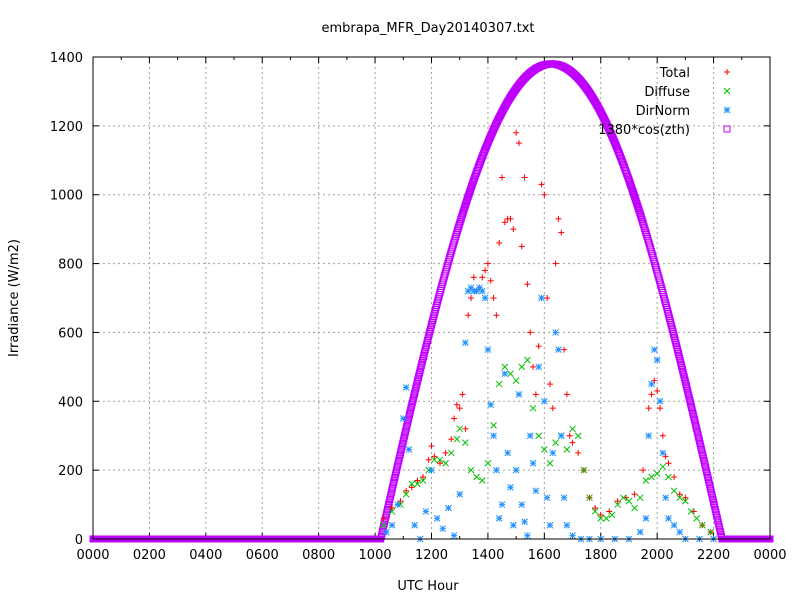 Image resolution: width=800 pixels, height=600 pixels. I want to click on y-tick-label: 600, so click(70, 333).